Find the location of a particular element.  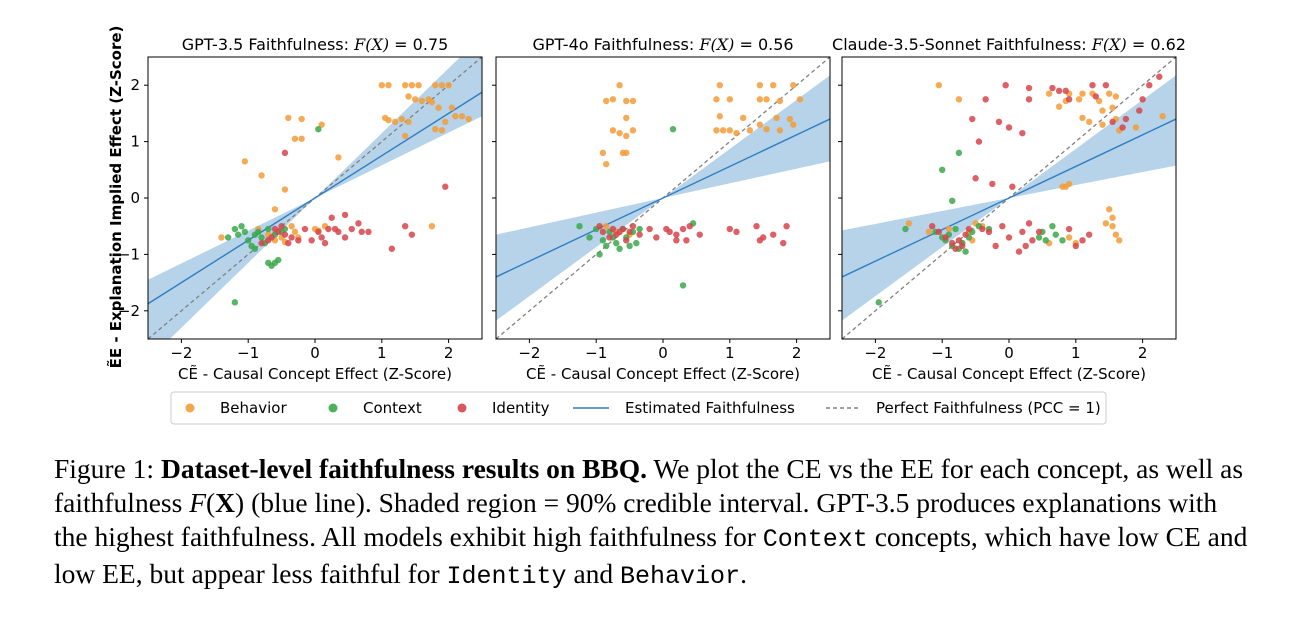

panel-title: GPT-3.5 Faithfulness: F(X) = 0.75 is located at coordinates (315, 44).